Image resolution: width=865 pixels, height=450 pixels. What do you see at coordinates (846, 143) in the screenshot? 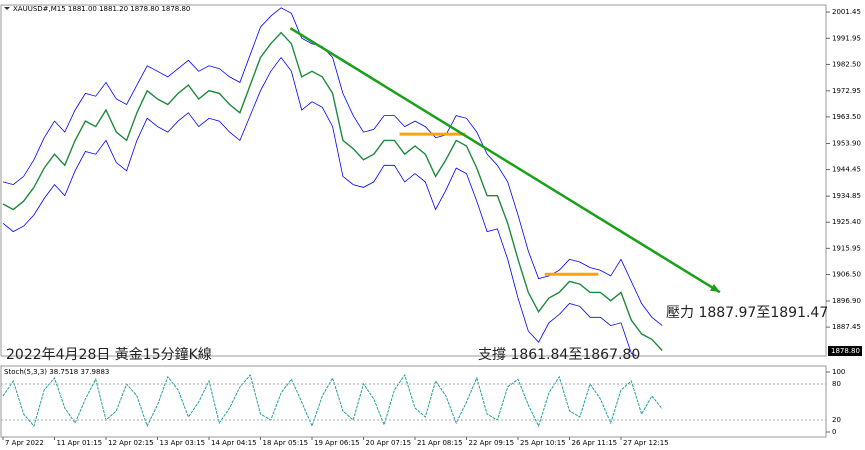
I see `y-tick-label: 1953.90` at bounding box center [846, 143].